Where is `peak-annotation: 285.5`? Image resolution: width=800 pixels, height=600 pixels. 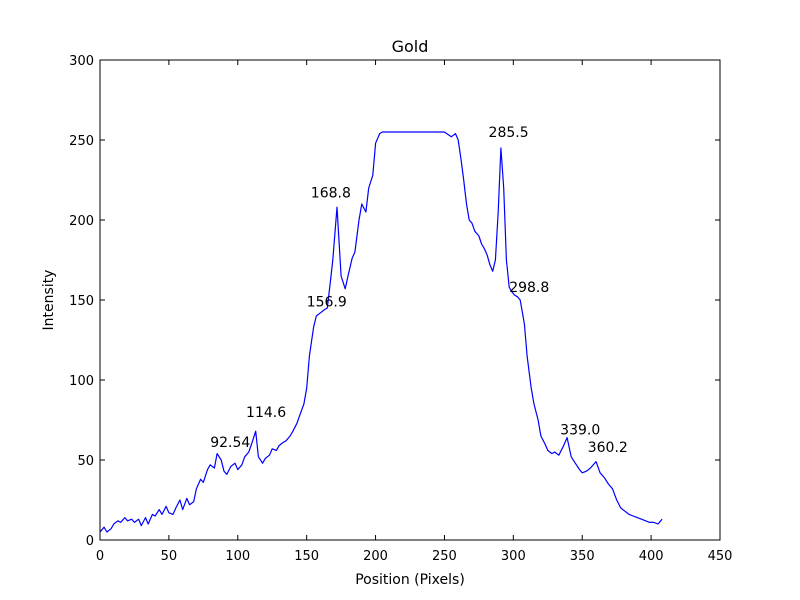
peak-annotation: 285.5 is located at coordinates (509, 133).